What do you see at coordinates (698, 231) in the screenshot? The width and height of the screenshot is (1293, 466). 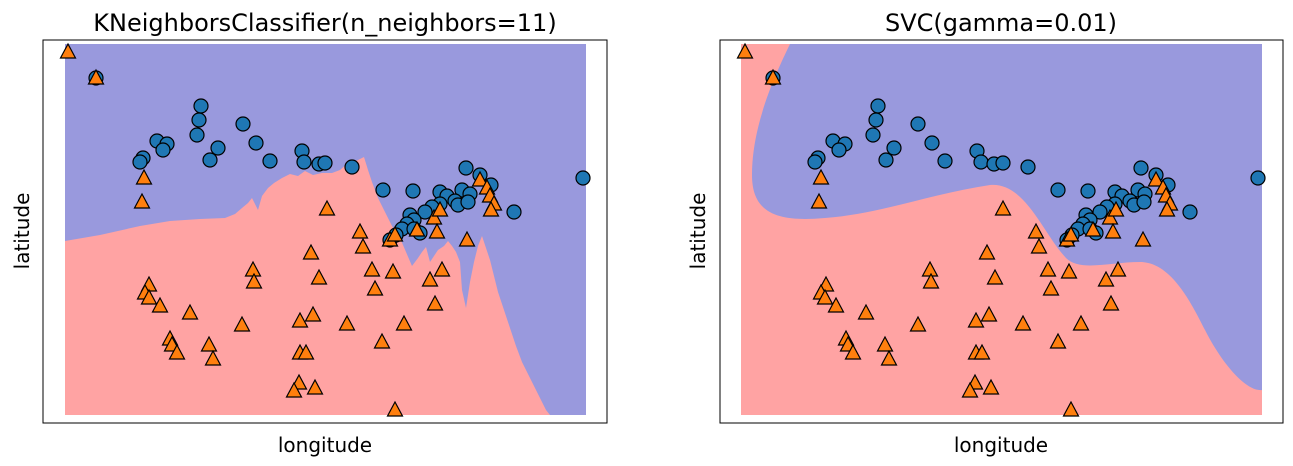 I see `svc-ylabel: latitude` at bounding box center [698, 231].